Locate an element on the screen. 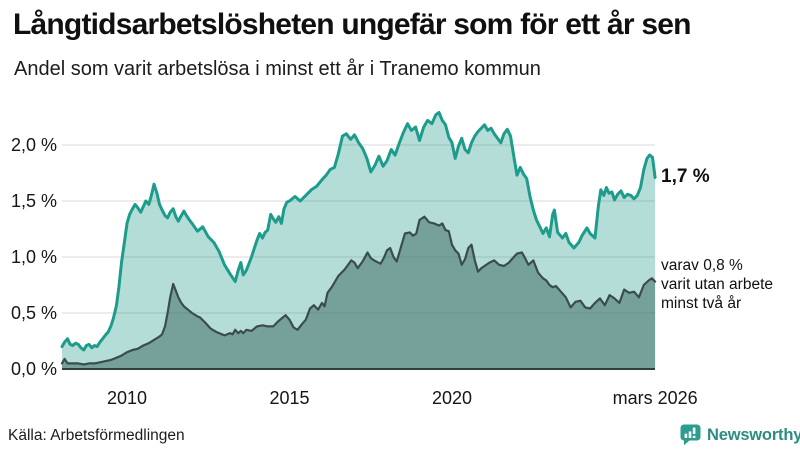 Image resolution: width=800 pixels, height=450 pixels. y-axis-tick-label: 0,0 % is located at coordinates (33, 369).